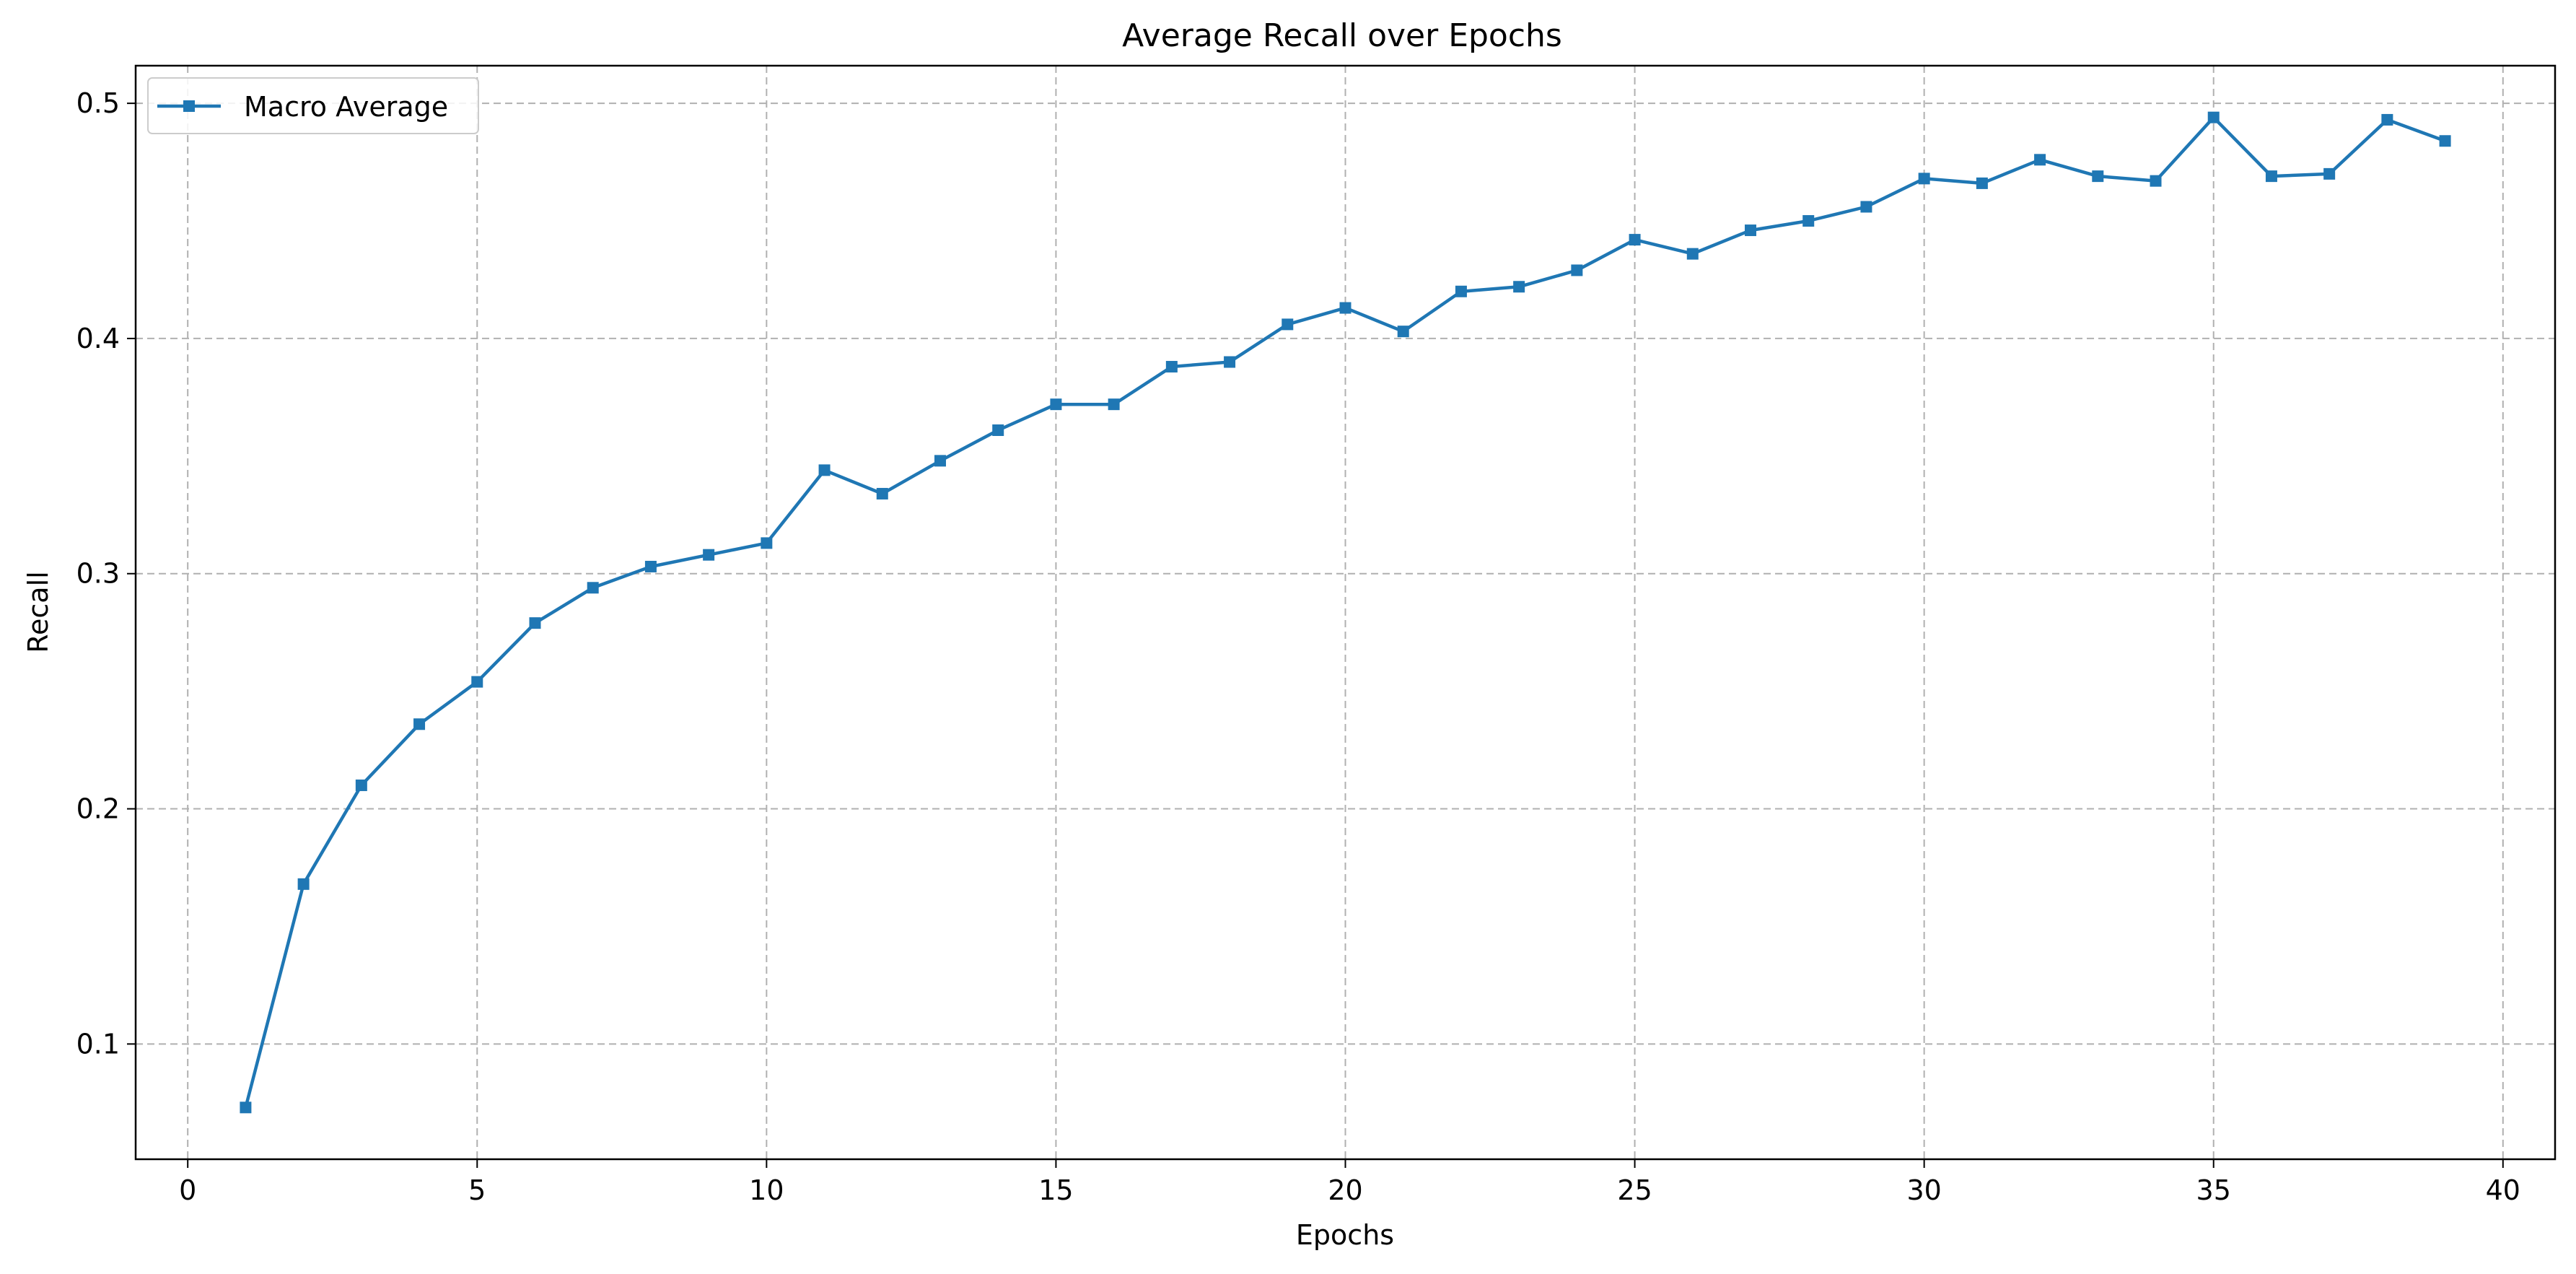 This screenshot has height=1274, width=2576. What do you see at coordinates (477, 1190) in the screenshot?
I see `x-tick-label: 5` at bounding box center [477, 1190].